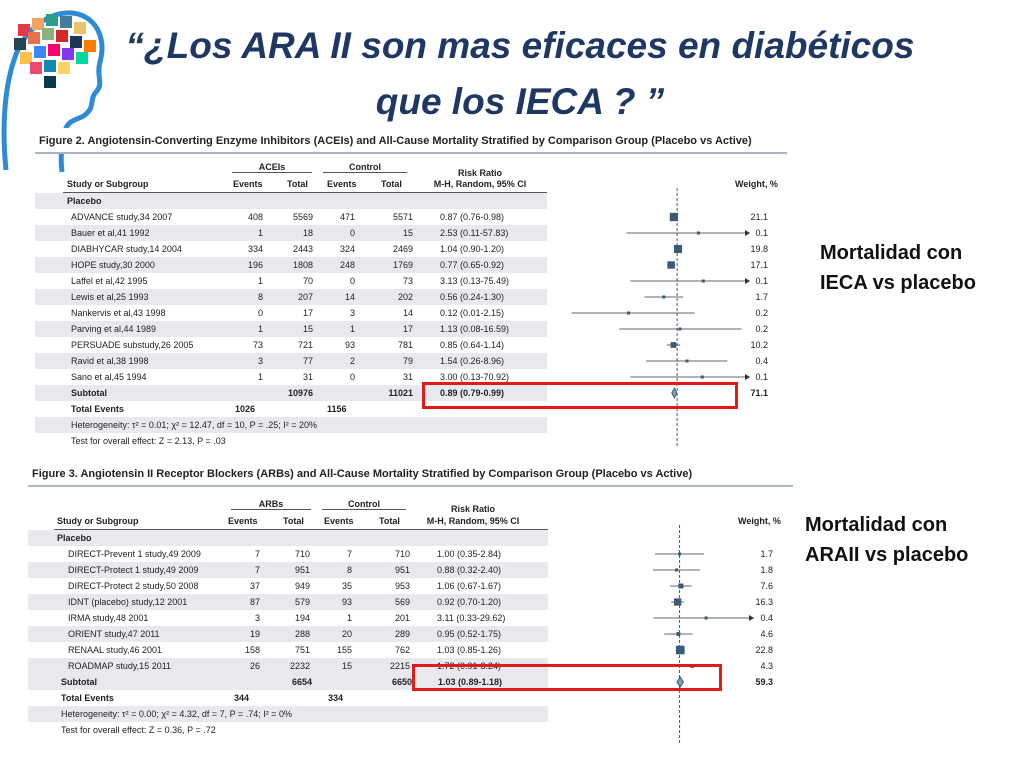  What do you see at coordinates (402, 570) in the screenshot?
I see `total-control: 951` at bounding box center [402, 570].